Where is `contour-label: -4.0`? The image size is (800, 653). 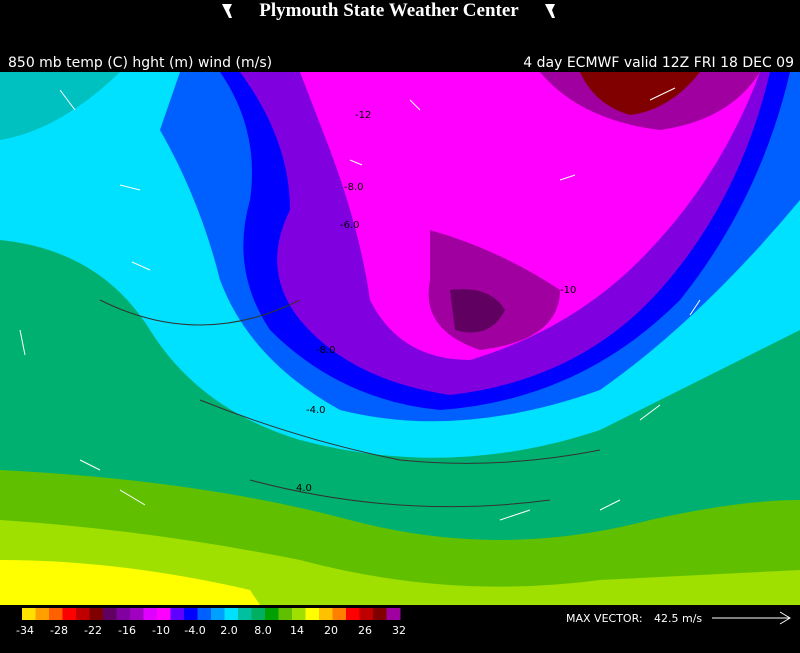
contour-label: -4.0 is located at coordinates (316, 410).